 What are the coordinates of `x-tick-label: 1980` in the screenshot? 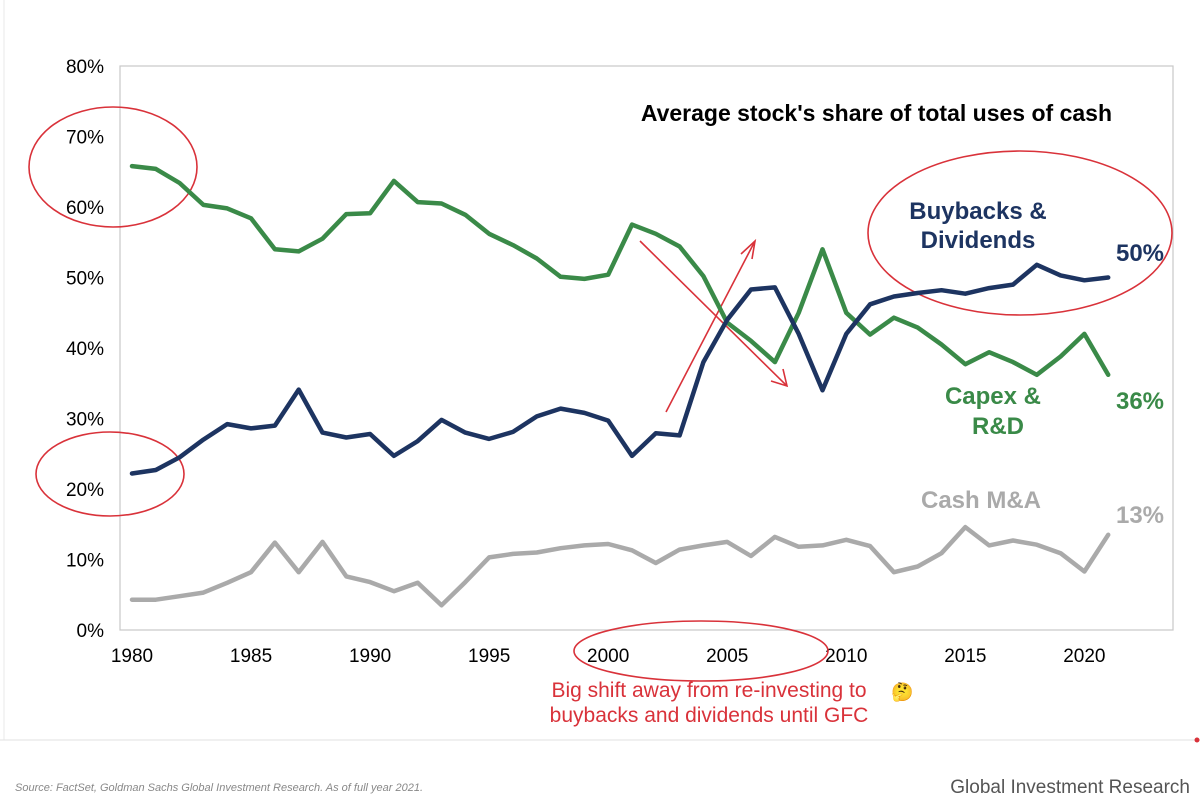 It's located at (132, 656).